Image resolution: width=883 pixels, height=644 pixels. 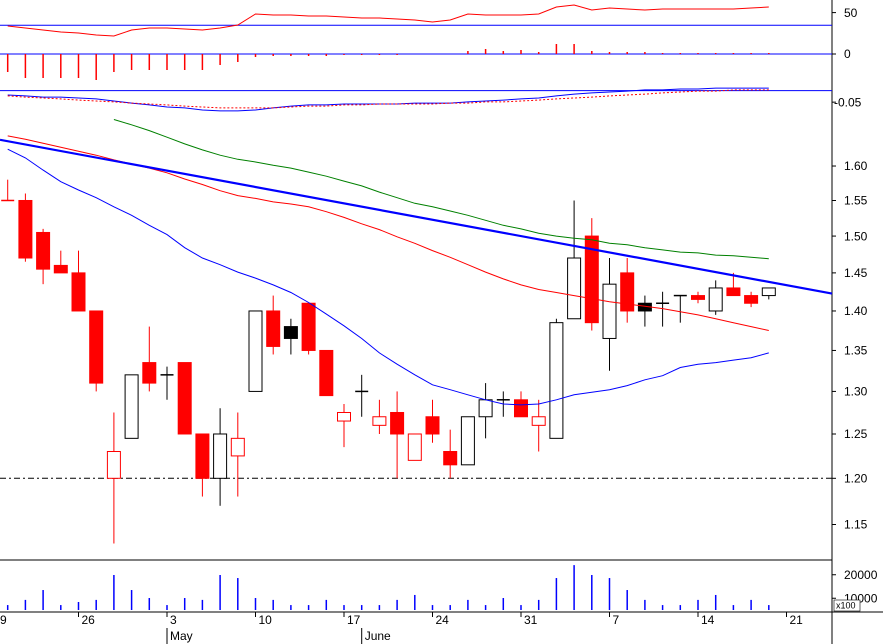 I want to click on y-tick-label: 1.35, so click(x=856, y=351).